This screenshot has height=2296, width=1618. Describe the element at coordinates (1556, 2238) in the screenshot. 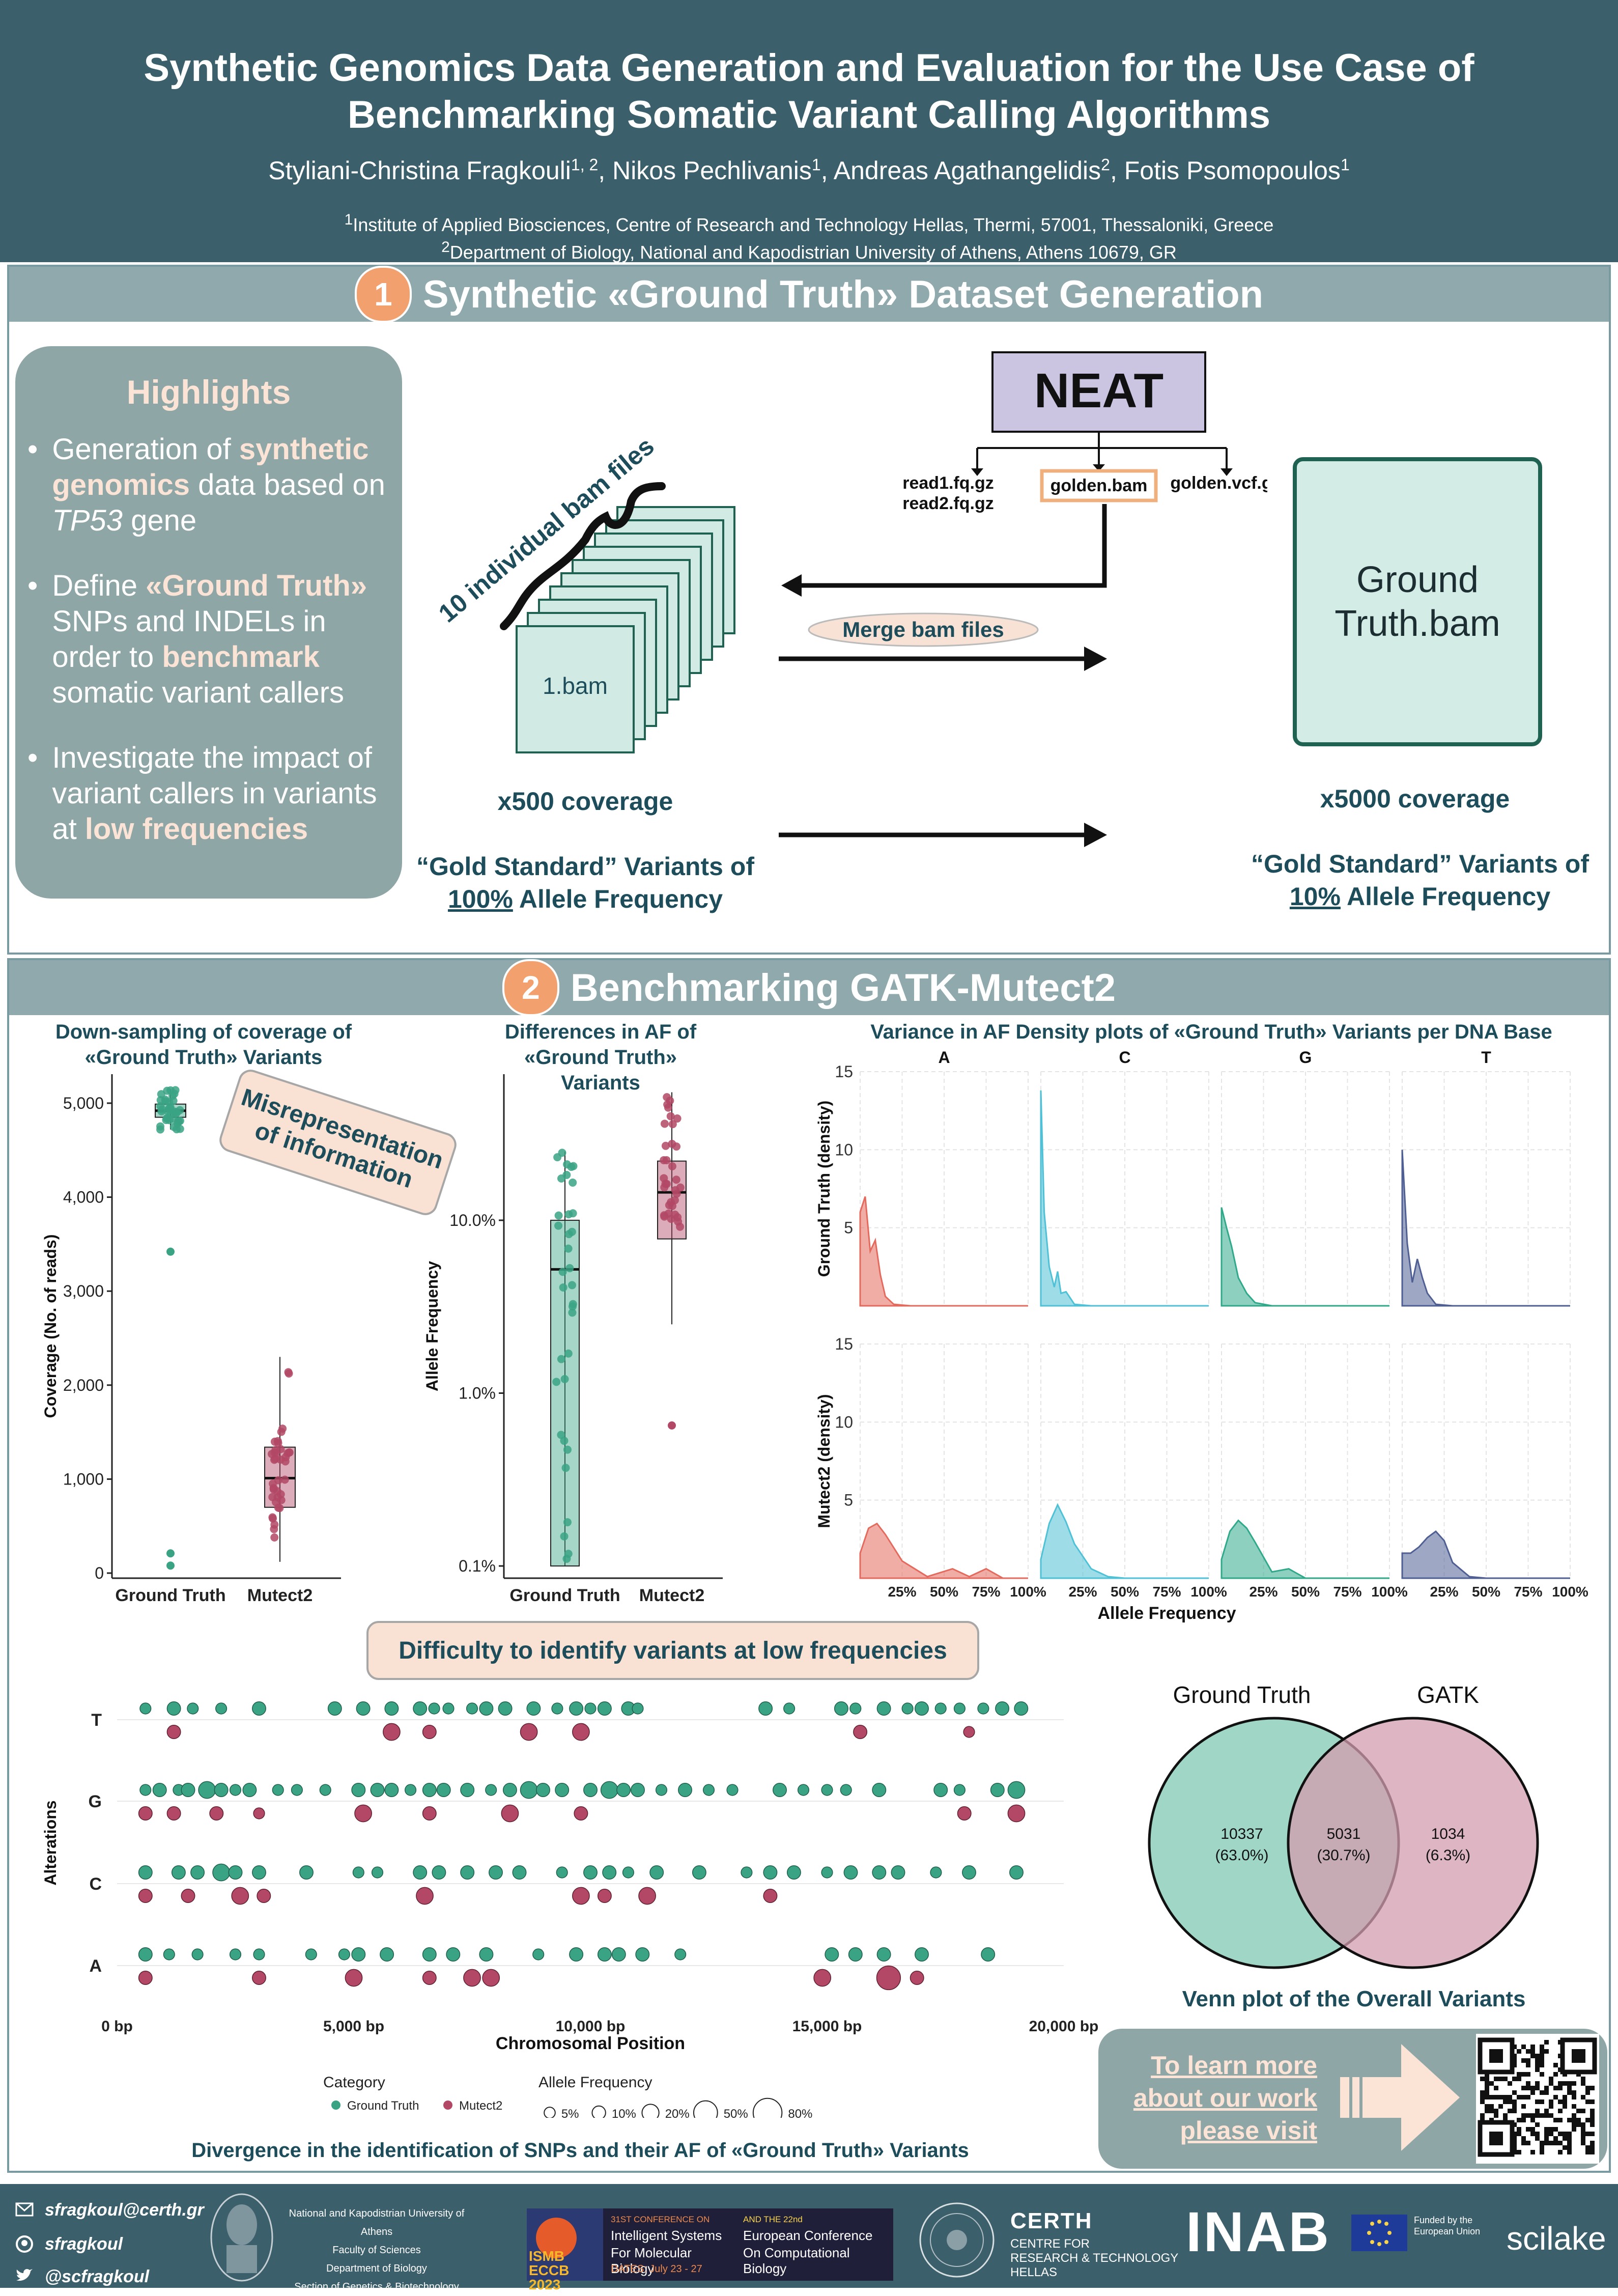

I see `scilake-logo: scilake` at that location.